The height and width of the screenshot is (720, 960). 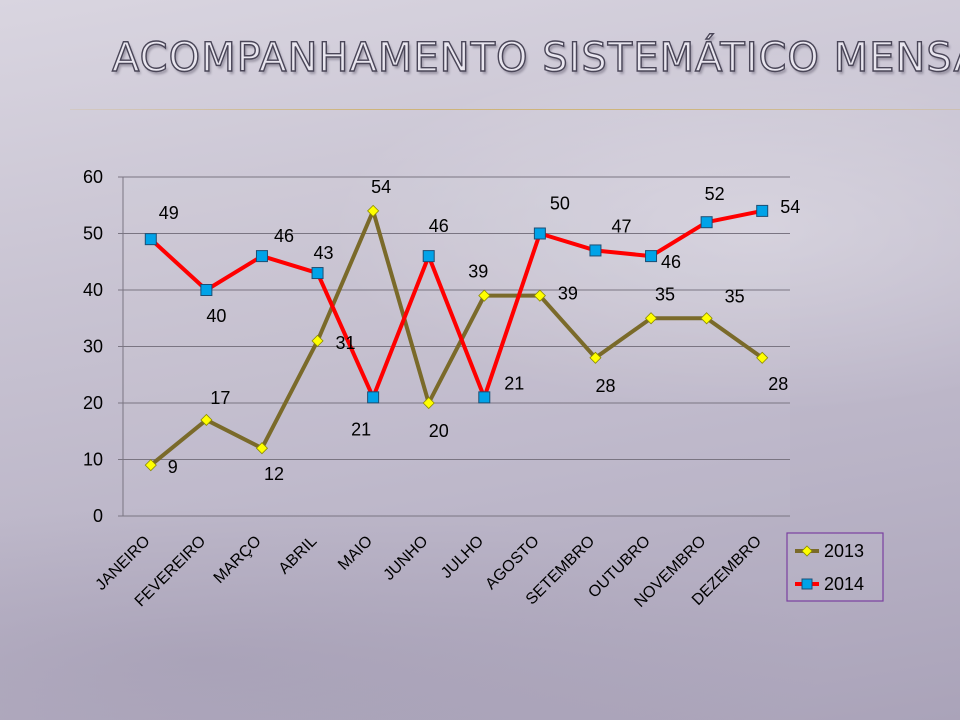 I want to click on legend: 2013 2014, so click(x=835, y=567).